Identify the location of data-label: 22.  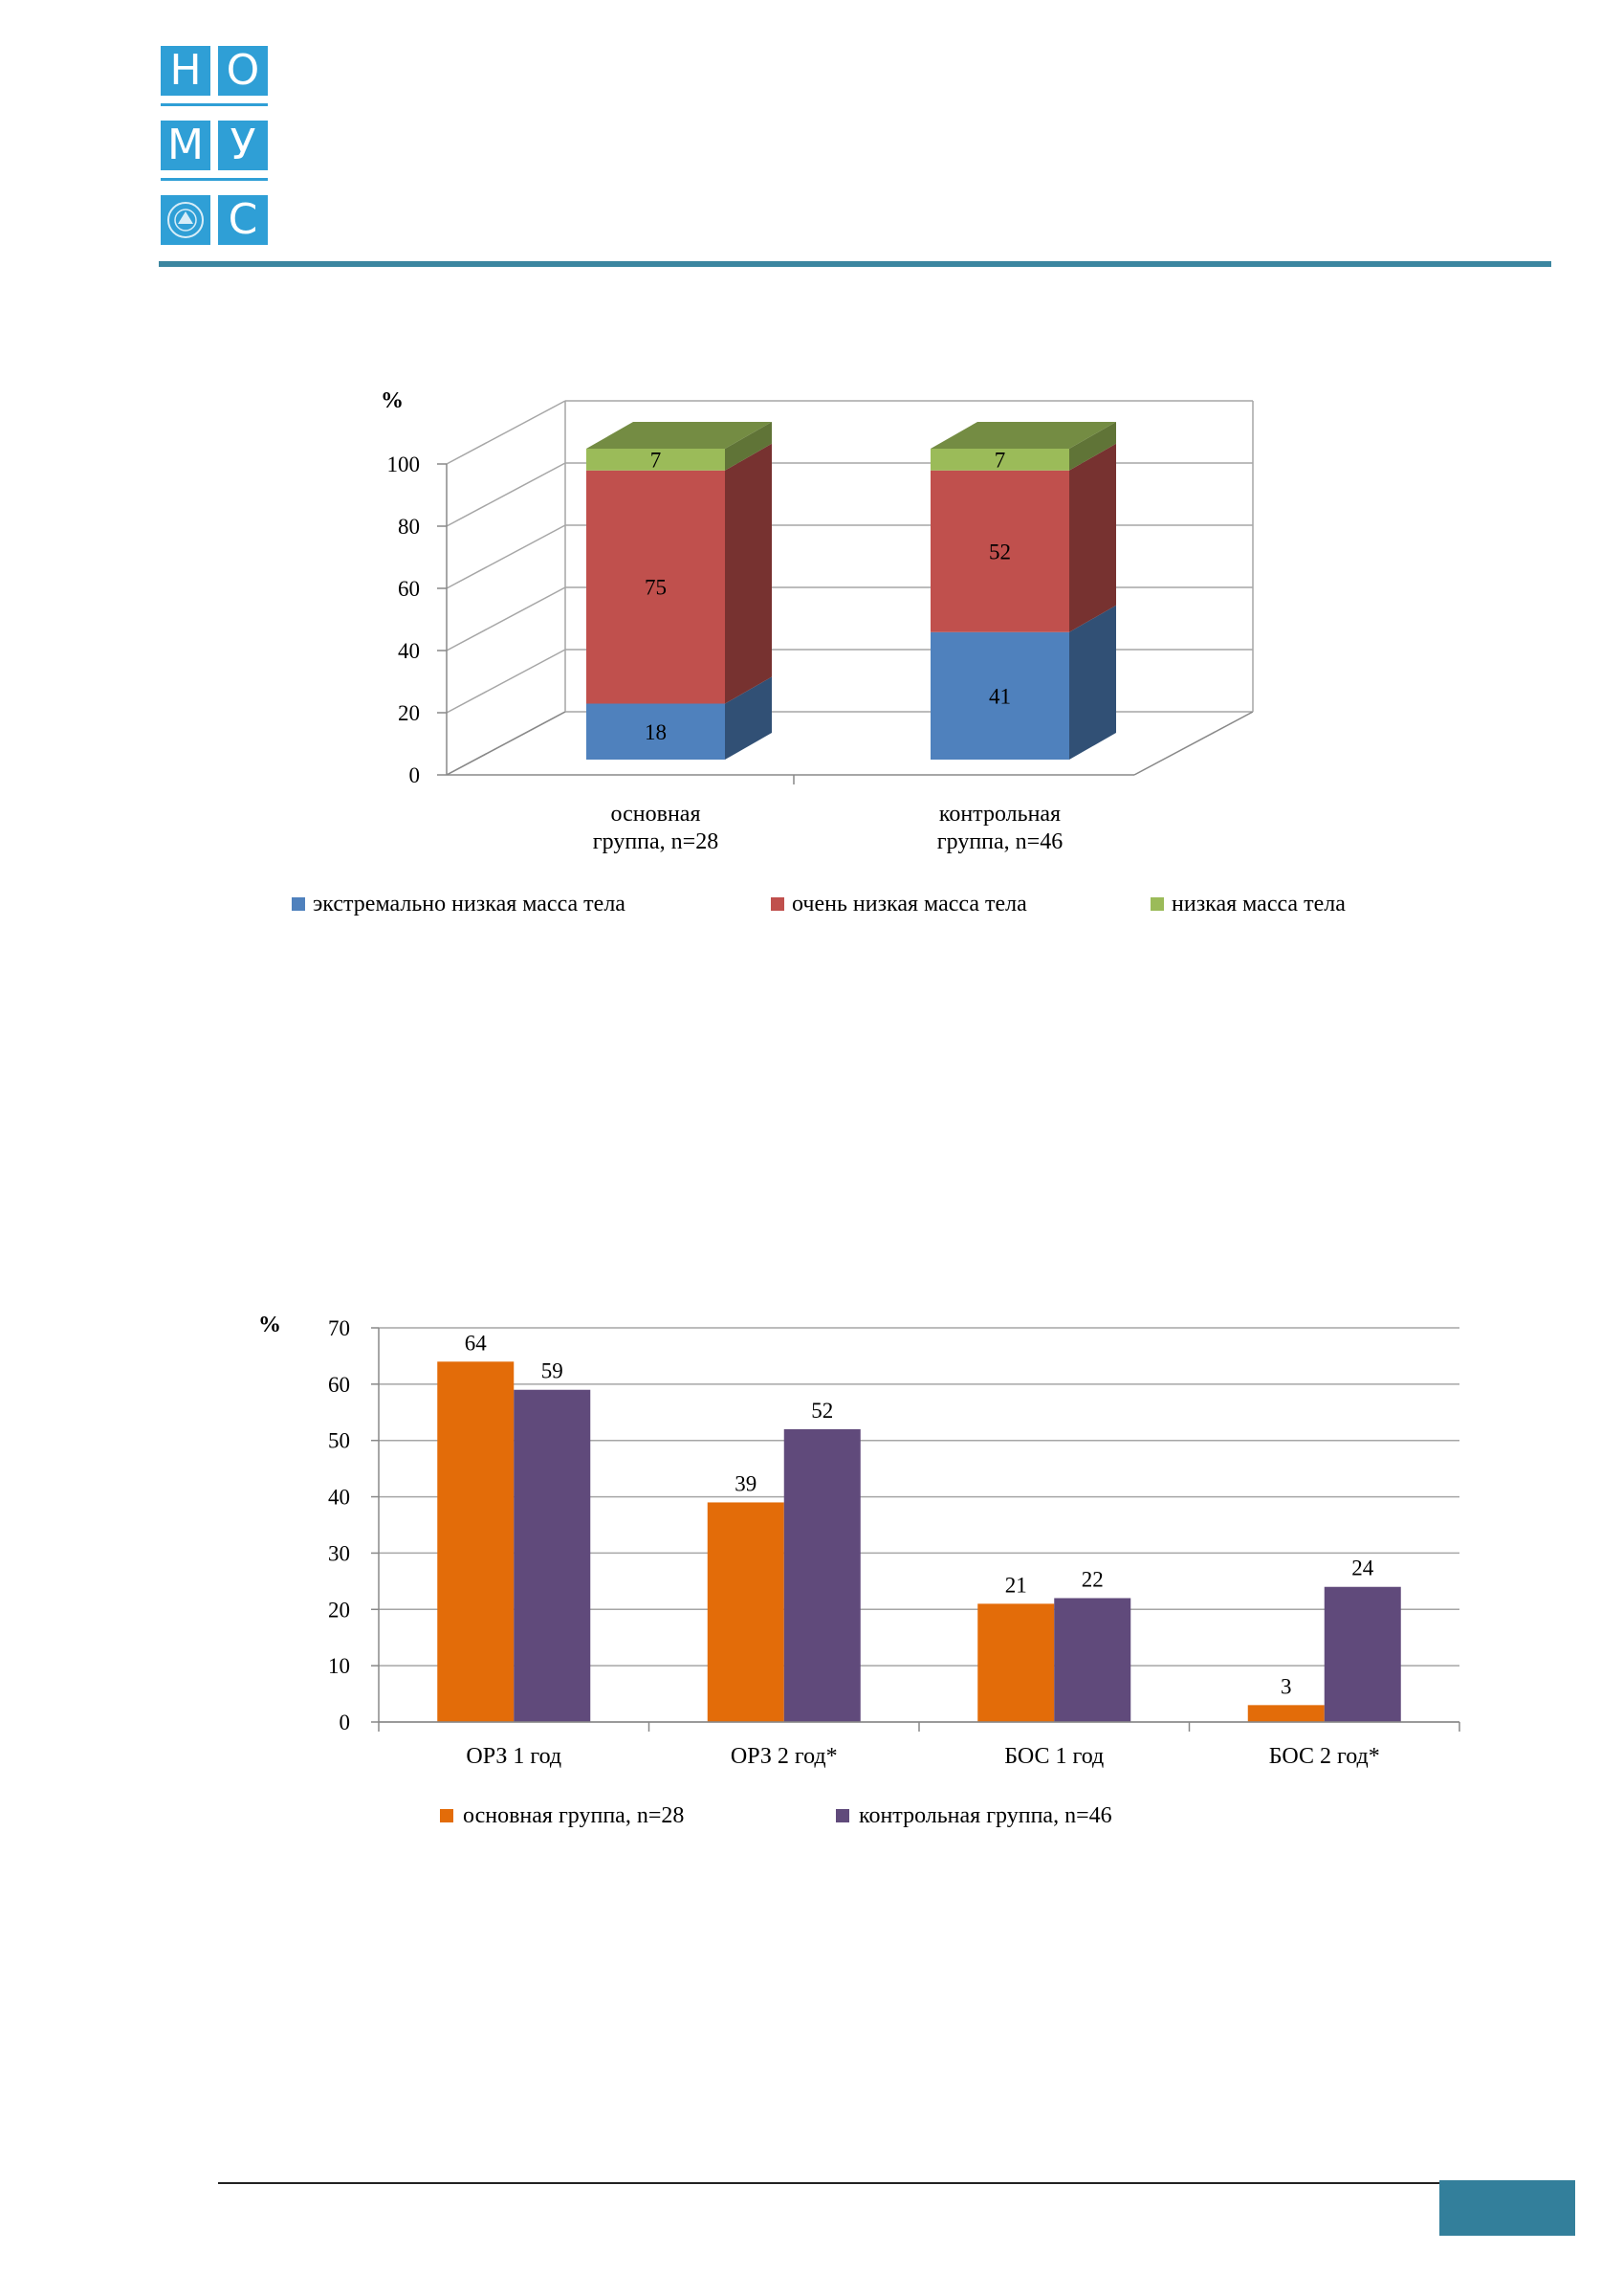
(1093, 1580).